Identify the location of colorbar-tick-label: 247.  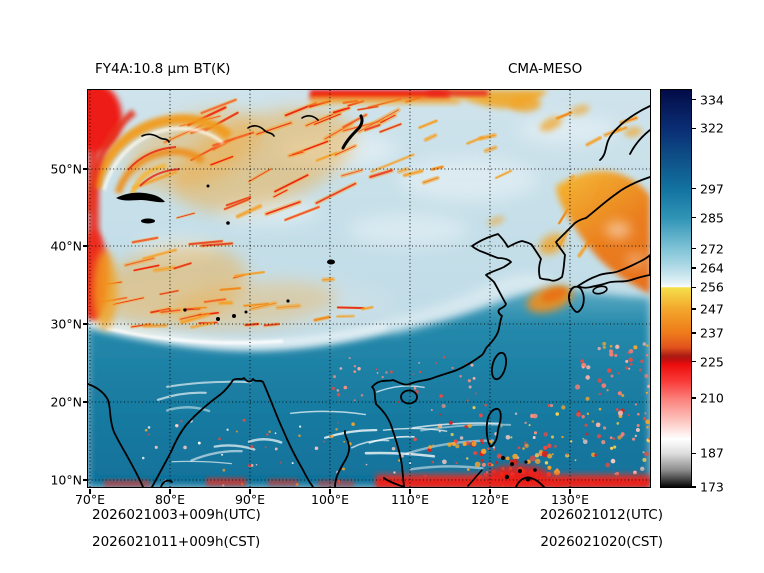
(712, 309).